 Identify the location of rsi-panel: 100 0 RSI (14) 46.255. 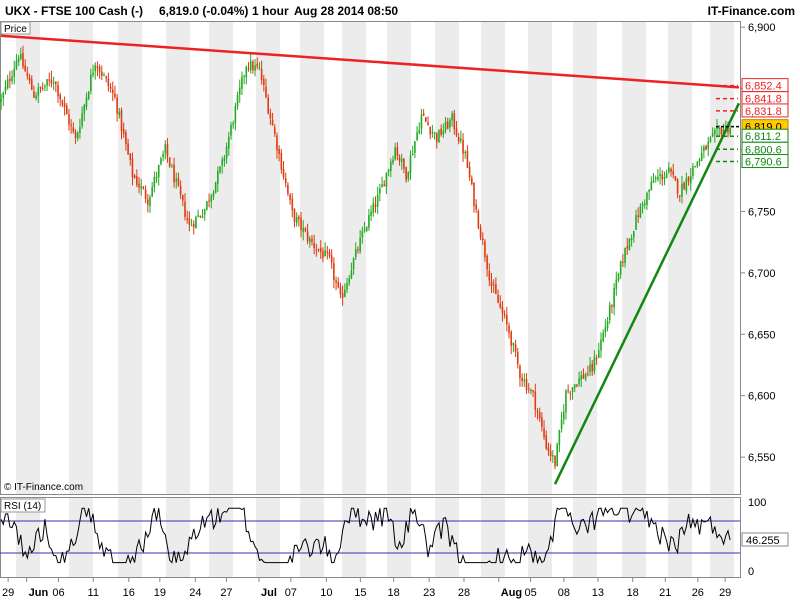
(394, 537).